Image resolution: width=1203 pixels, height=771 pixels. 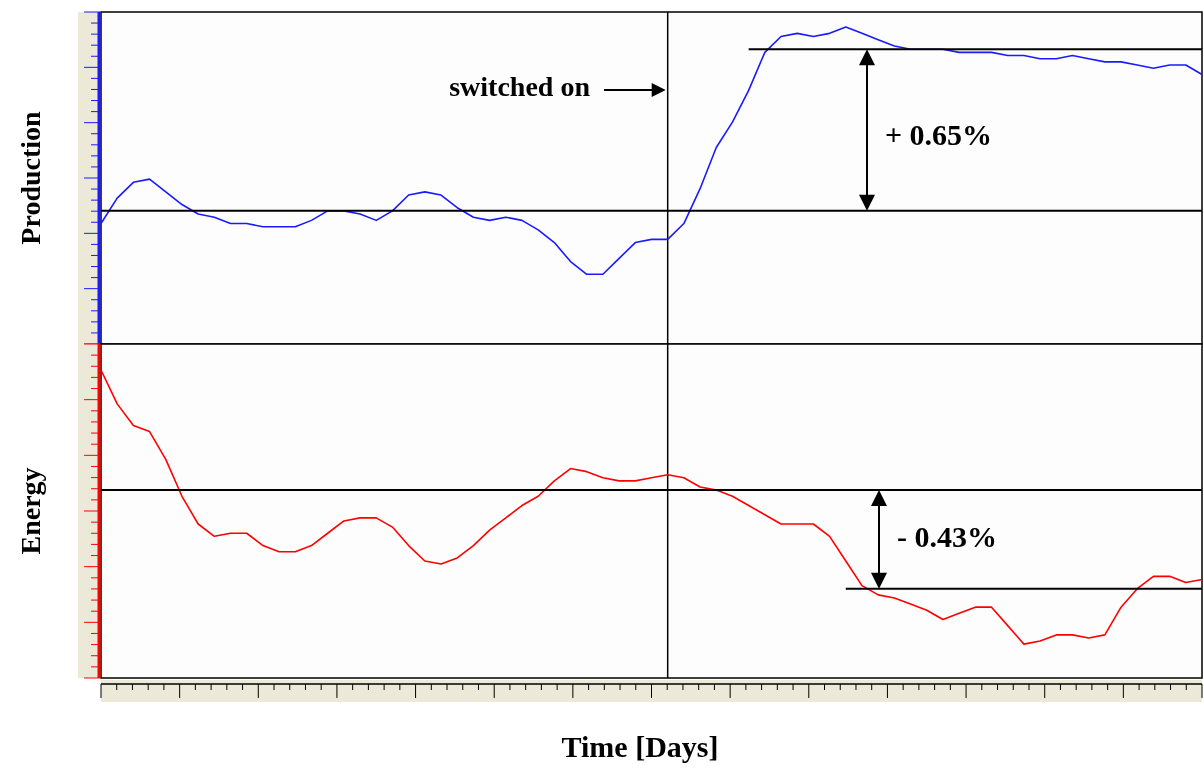 I want to click on annotation: switched on, so click(x=520, y=87).